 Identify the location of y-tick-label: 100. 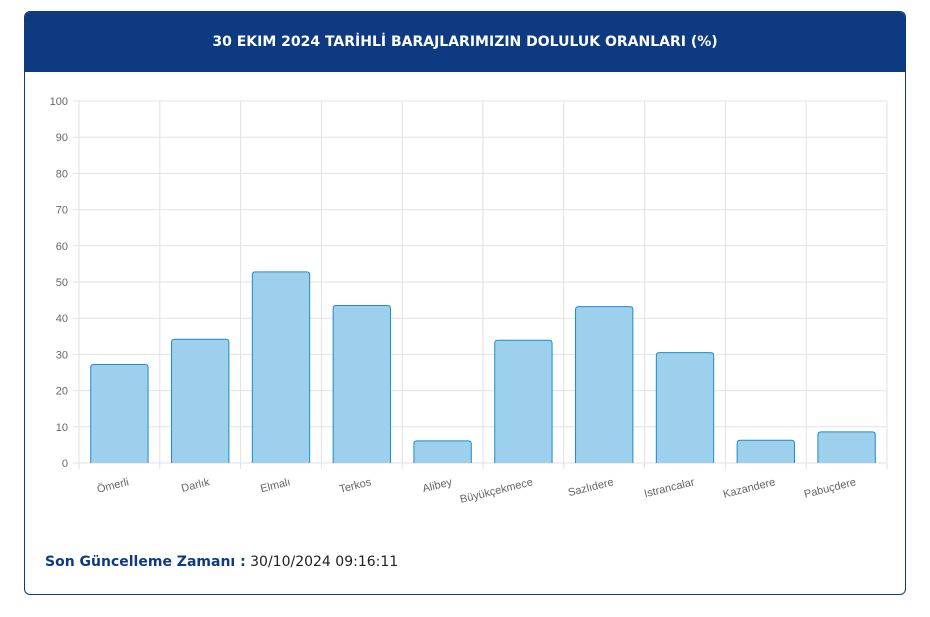
(59, 102).